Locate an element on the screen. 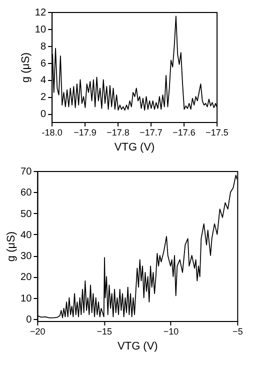 This screenshot has height=378, width=260. y-tick-label: 50 is located at coordinates (26, 214).